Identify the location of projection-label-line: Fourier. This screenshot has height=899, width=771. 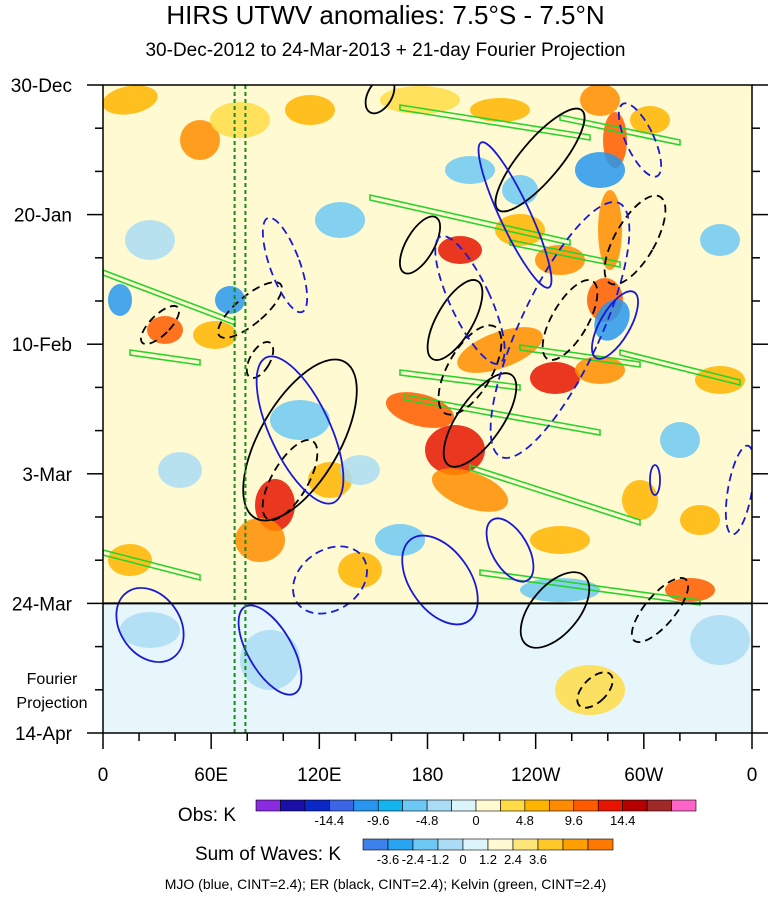
(52, 679).